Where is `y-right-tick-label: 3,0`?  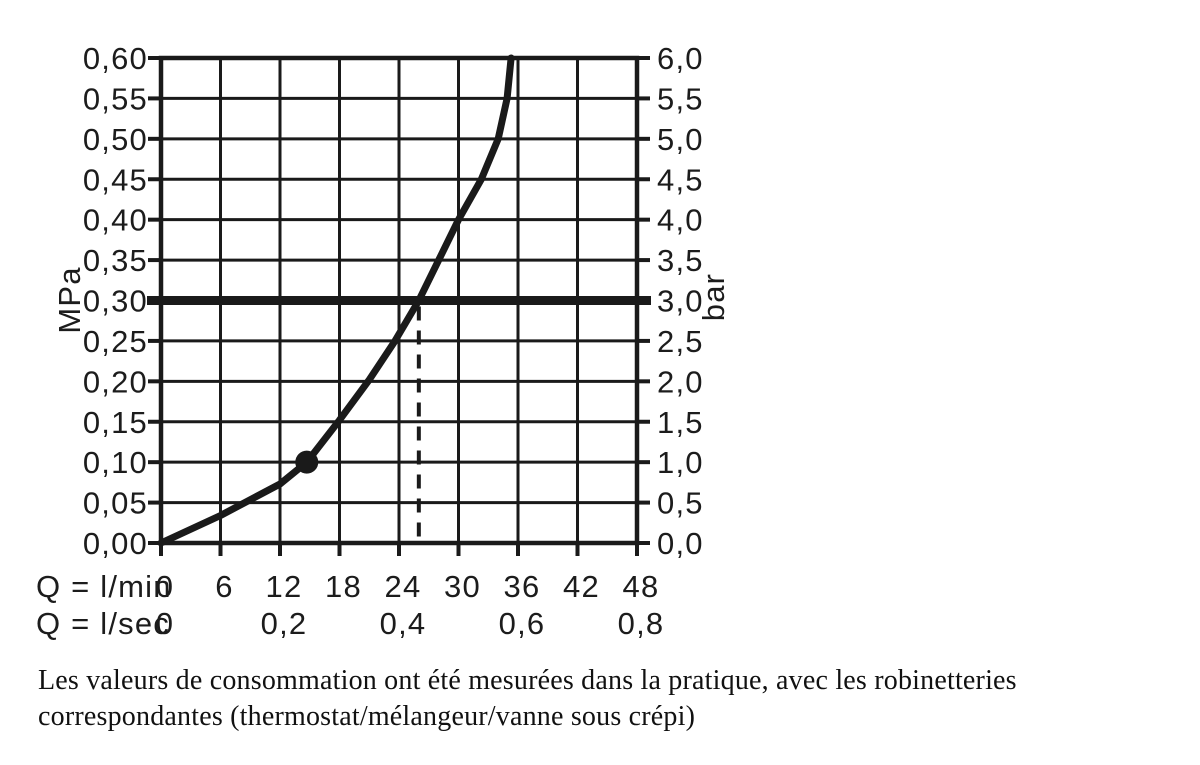
y-right-tick-label: 3,0 is located at coordinates (680, 301).